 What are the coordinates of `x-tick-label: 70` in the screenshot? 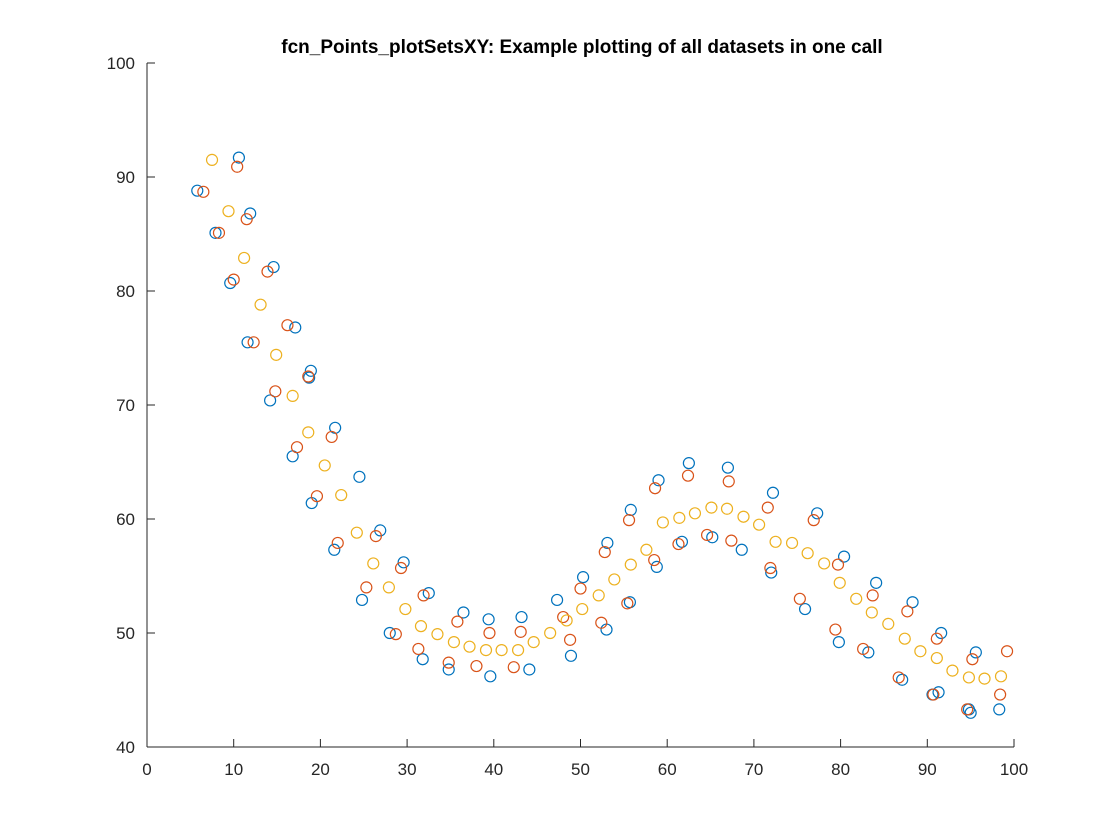 It's located at (753, 769).